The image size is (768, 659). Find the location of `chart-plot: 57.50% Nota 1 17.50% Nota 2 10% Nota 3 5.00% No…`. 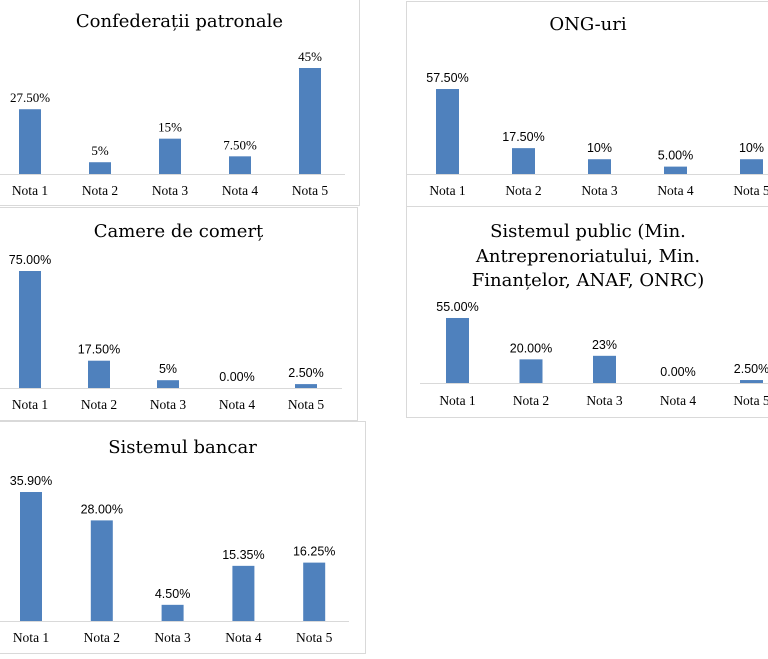

chart-plot: 57.50% Nota 1 17.50% Nota 2 10% Nota 3 5.00% No… is located at coordinates (587, 134).